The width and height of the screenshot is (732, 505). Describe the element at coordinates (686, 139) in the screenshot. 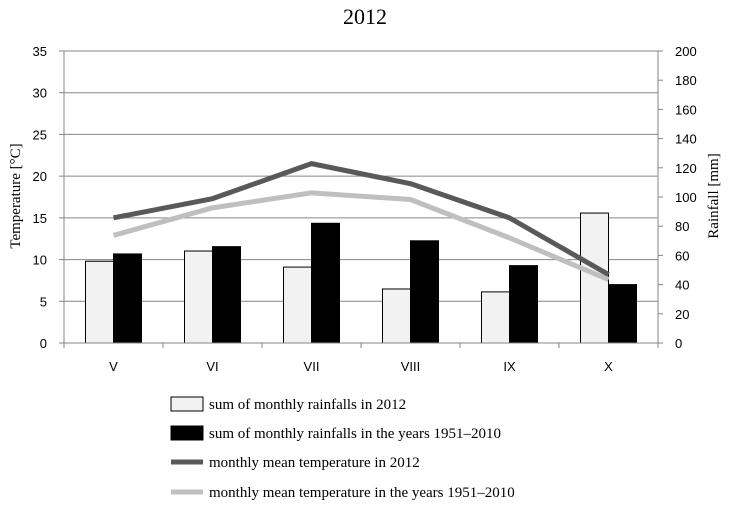

I see `y-right-tick-label: 140` at that location.